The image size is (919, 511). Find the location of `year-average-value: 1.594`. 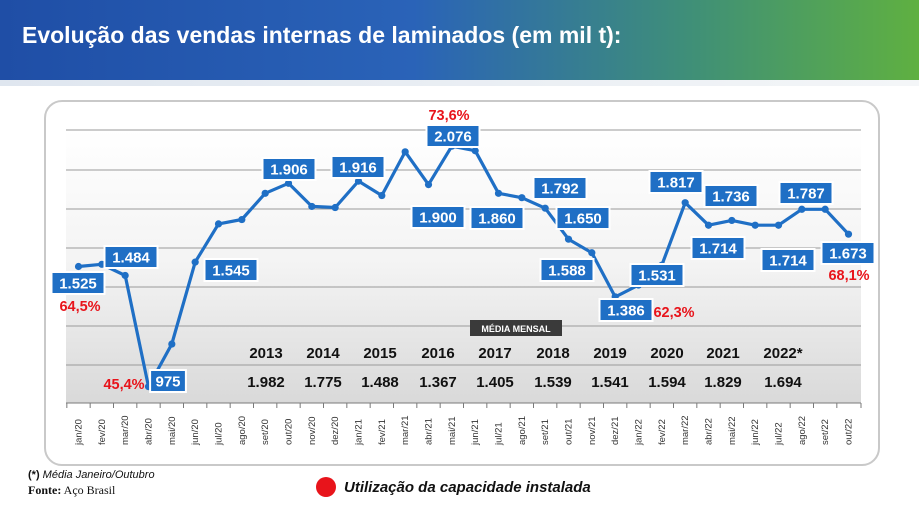

year-average-value: 1.594 is located at coordinates (667, 382).